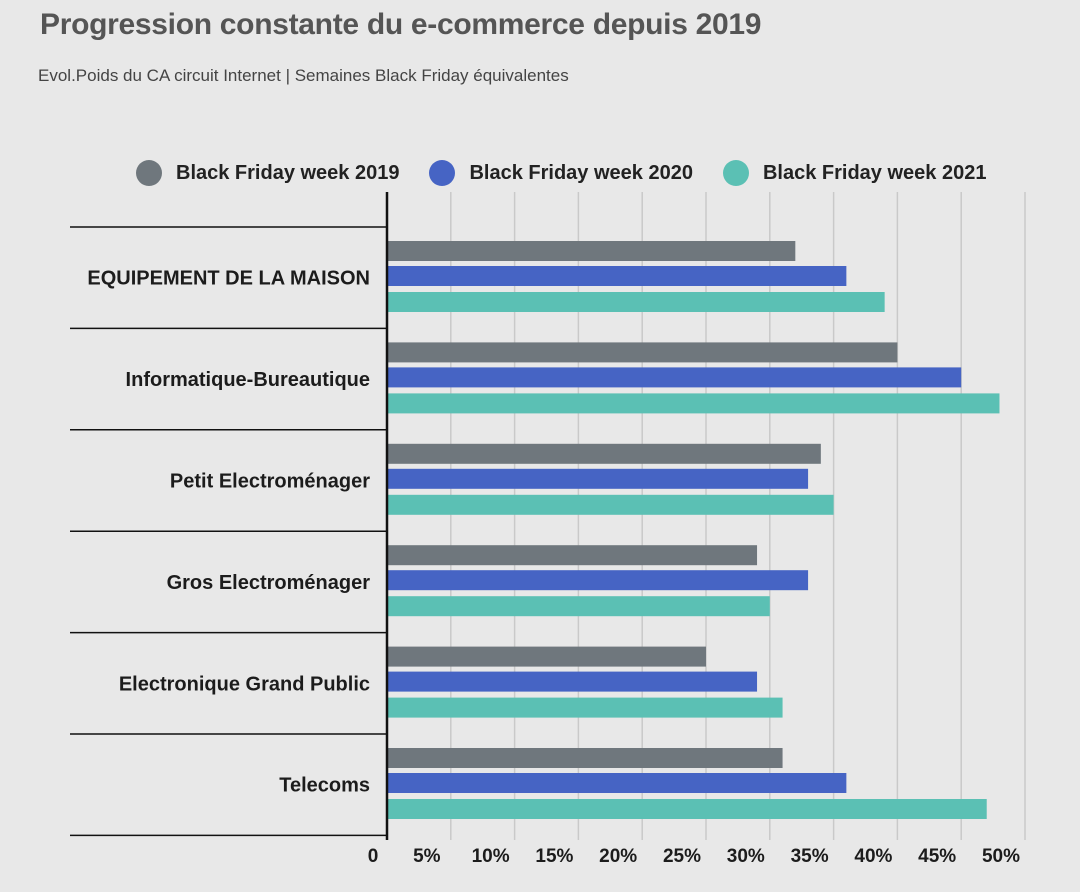 This screenshot has width=1080, height=892. What do you see at coordinates (149, 173) in the screenshot?
I see `legend-marker-2019` at bounding box center [149, 173].